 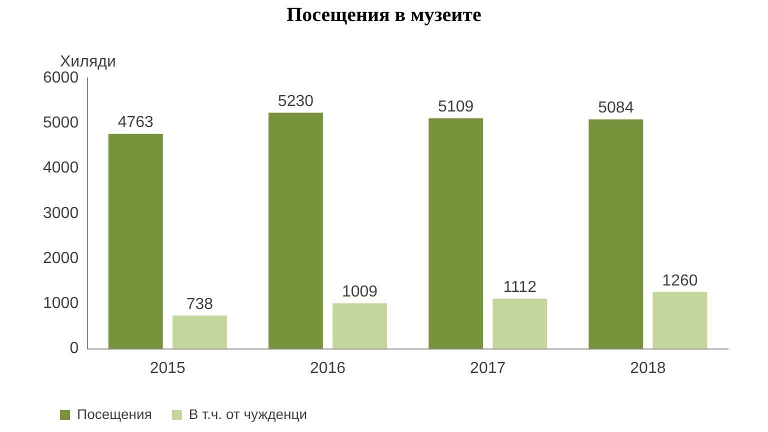 I want to click on y-tick-label: 6000, so click(x=61, y=77).